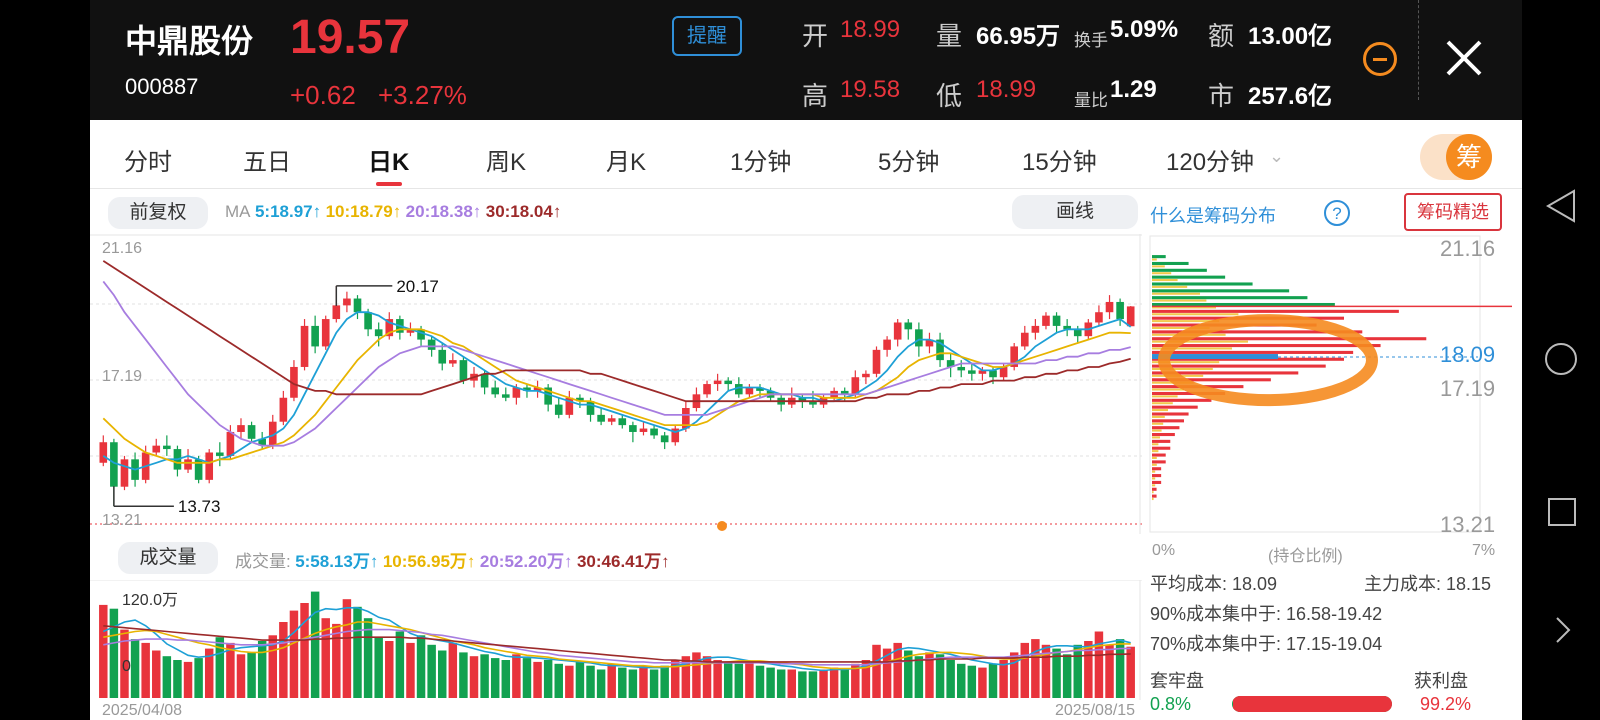 Image resolution: width=1600 pixels, height=720 pixels. Describe the element at coordinates (761, 162) in the screenshot. I see `tab-5: 1分钟` at that location.